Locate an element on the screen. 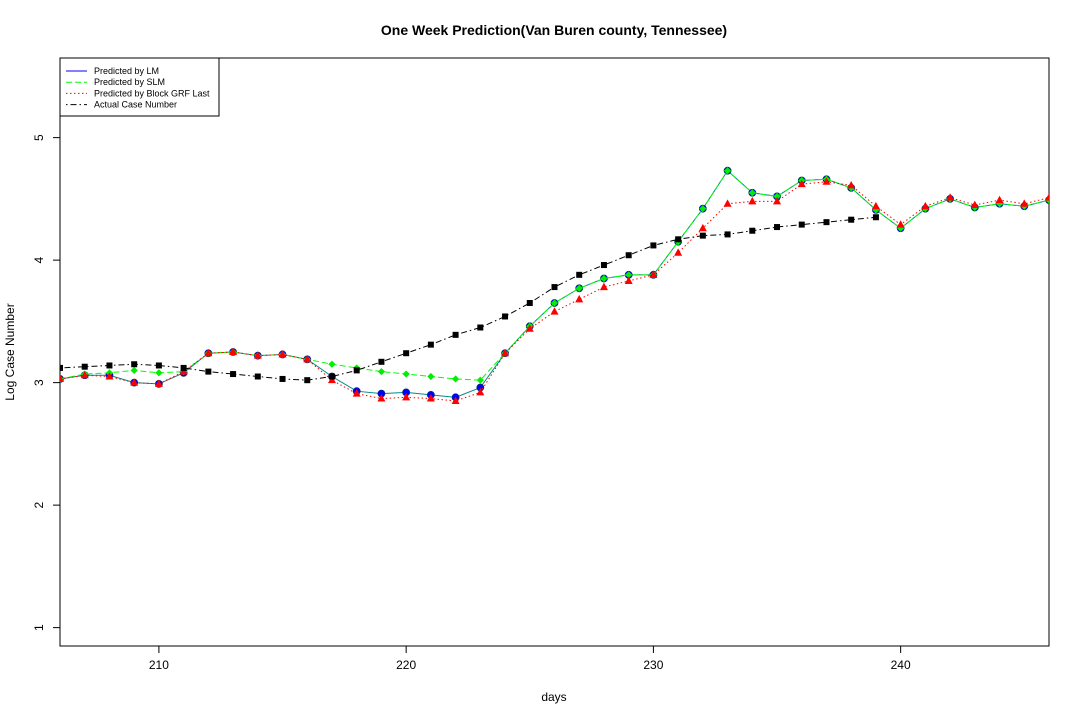 The height and width of the screenshot is (720, 1080). y-axis: 1 2 3 4 5 is located at coordinates (46, 382).